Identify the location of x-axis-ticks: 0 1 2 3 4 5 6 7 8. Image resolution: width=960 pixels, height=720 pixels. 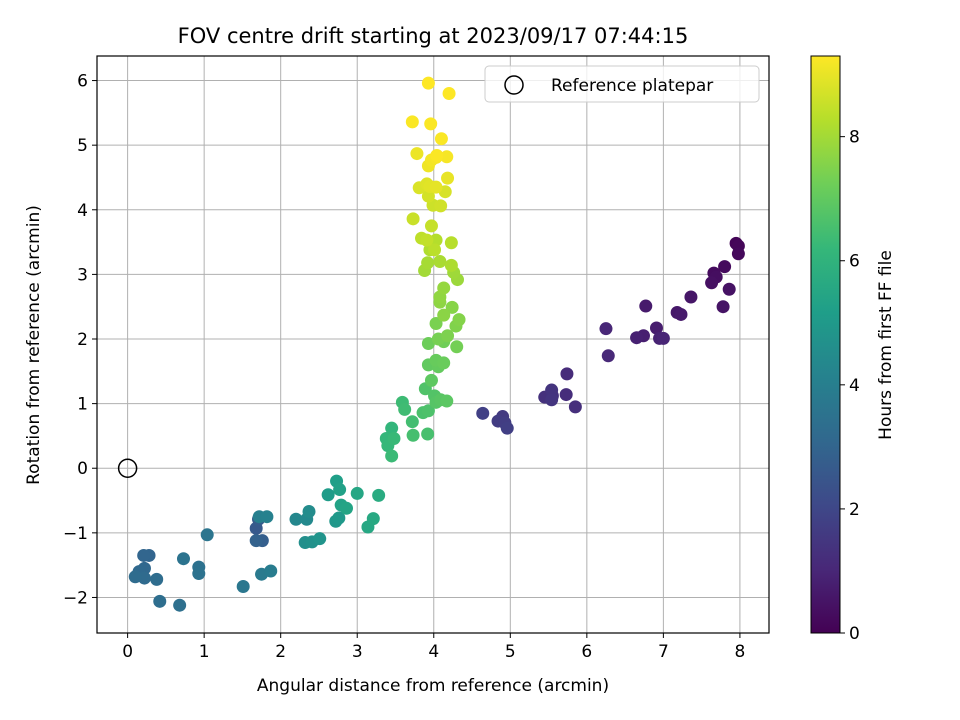
(433, 647).